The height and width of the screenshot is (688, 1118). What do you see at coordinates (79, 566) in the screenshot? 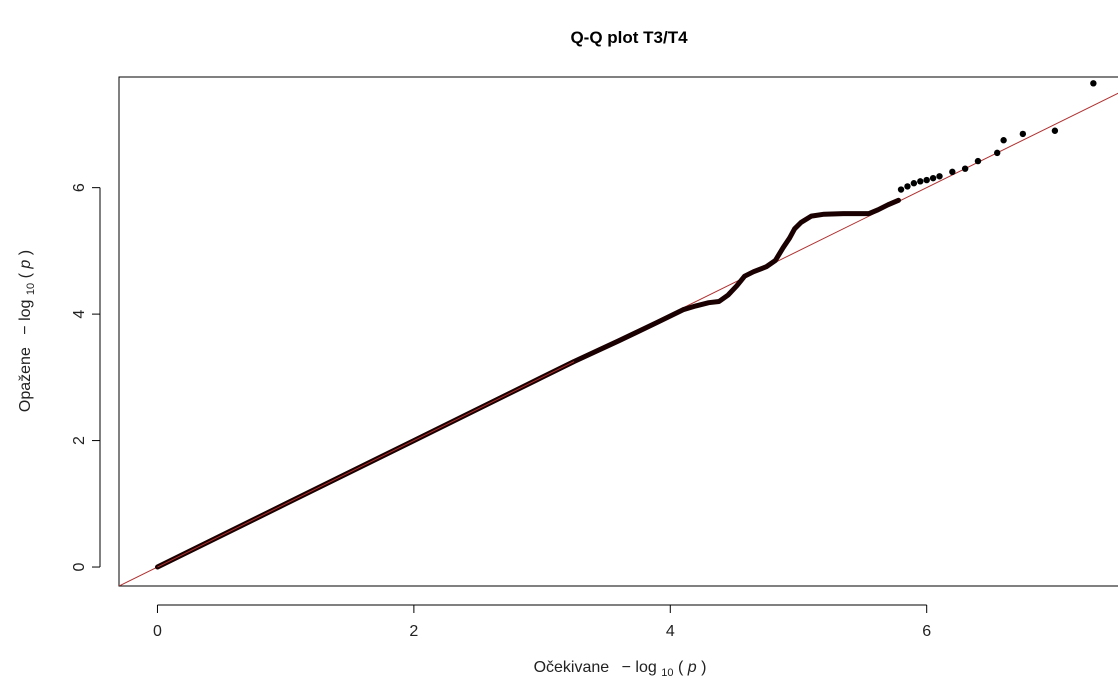
I see `y-tick-label: 0` at bounding box center [79, 566].